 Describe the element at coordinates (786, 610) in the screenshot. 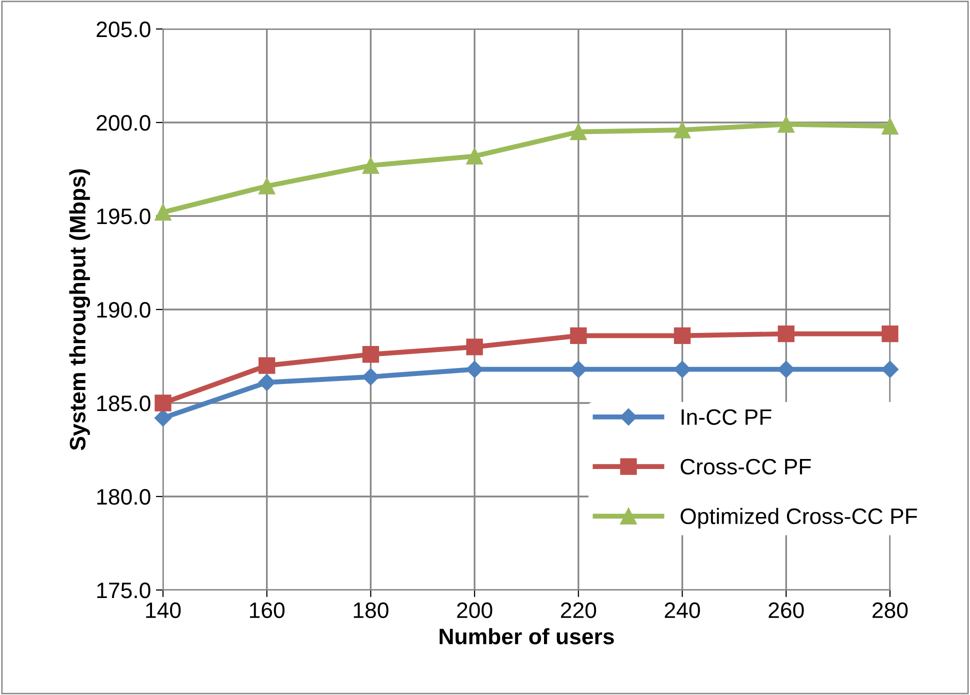

I see `x-tick-label: 260` at that location.